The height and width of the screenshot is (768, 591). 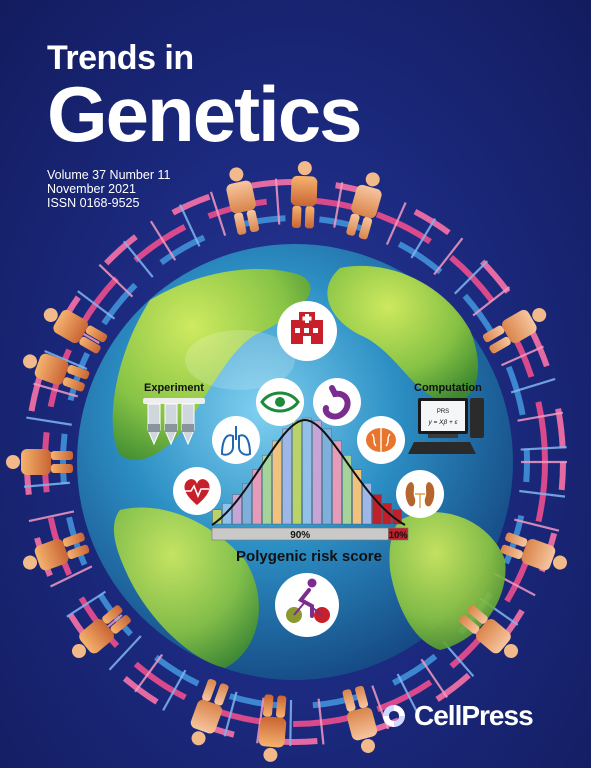 I want to click on screen-prs-label: PRS, so click(x=443, y=412).